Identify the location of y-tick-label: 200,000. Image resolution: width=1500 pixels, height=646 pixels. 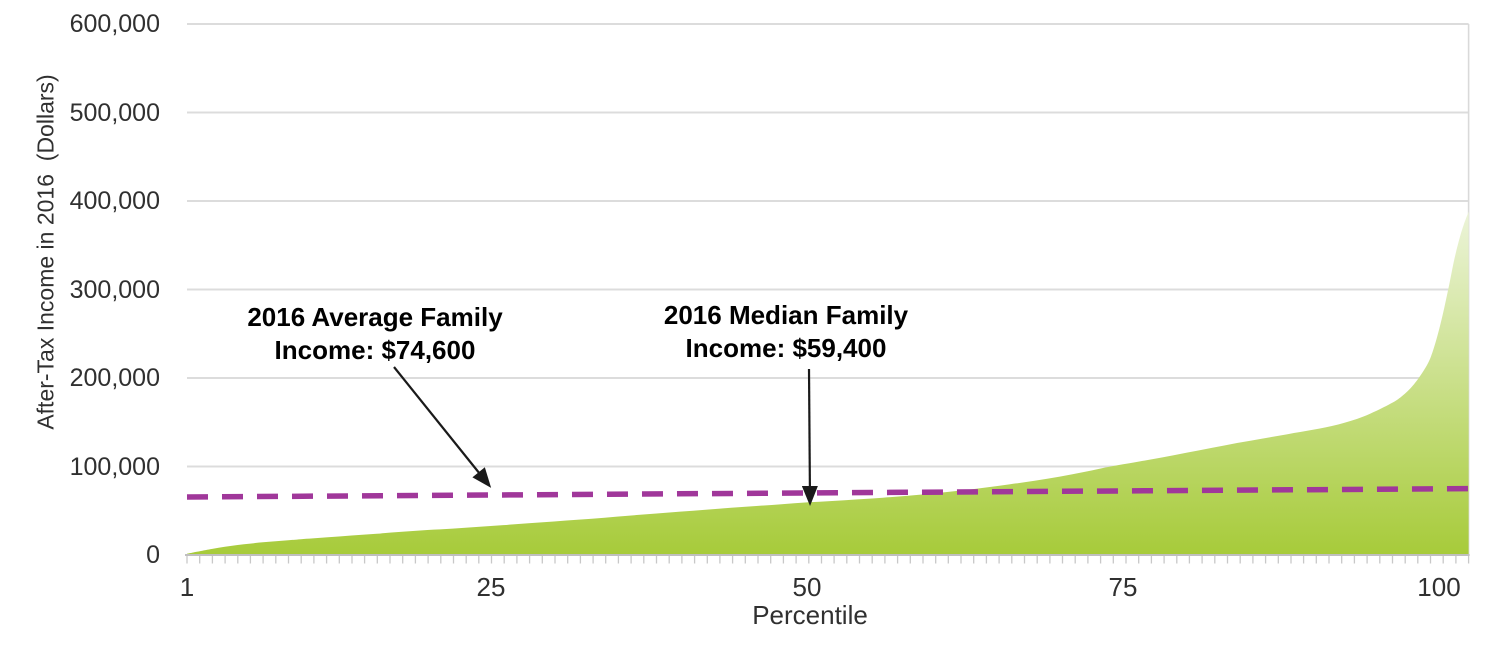
(114, 378).